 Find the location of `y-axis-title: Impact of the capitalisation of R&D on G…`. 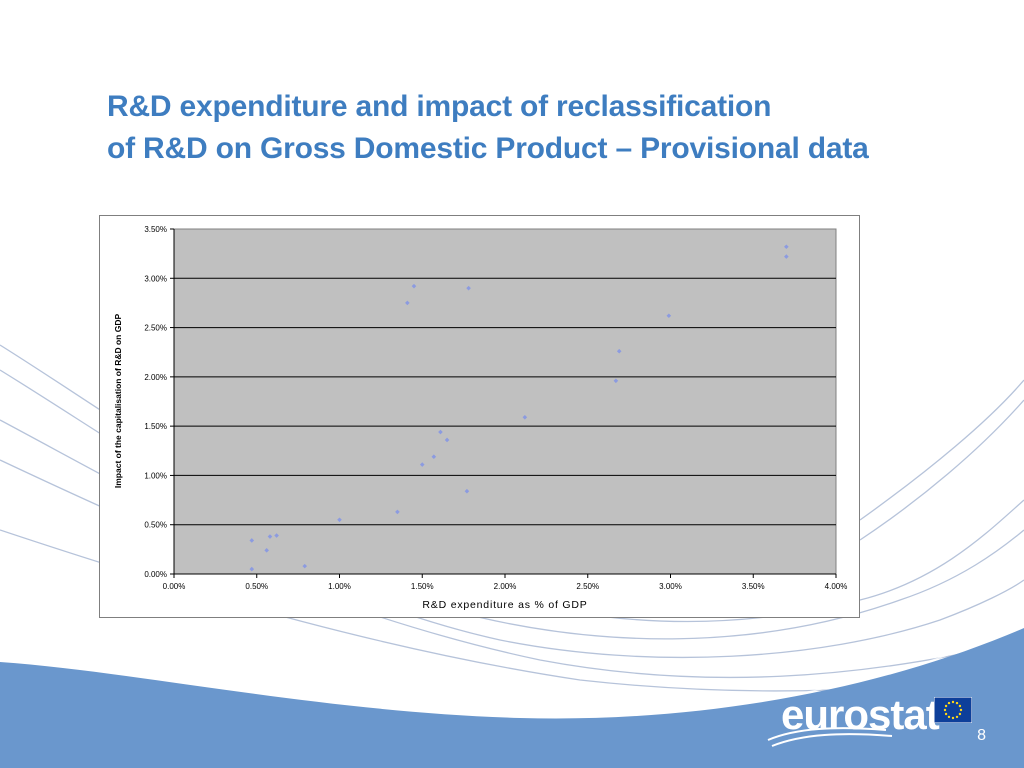

y-axis-title: Impact of the capitalisation of R&D on G… is located at coordinates (118, 401).